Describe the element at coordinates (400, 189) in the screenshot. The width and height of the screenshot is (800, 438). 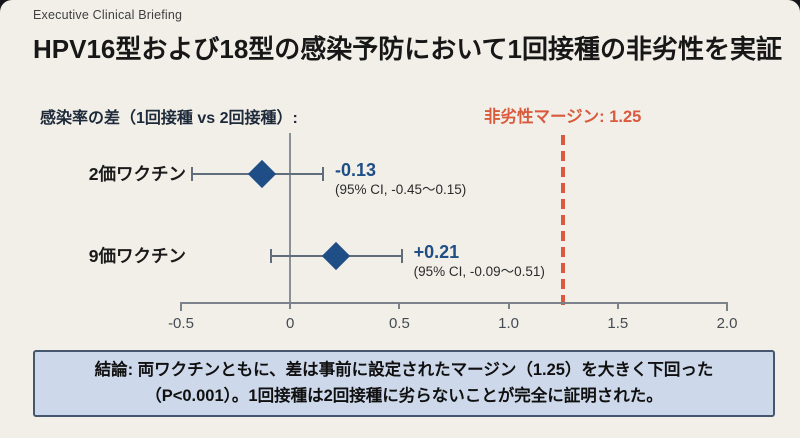
I see `estimate-ci-text: (95% CI, -0.45〜0.15)` at that location.